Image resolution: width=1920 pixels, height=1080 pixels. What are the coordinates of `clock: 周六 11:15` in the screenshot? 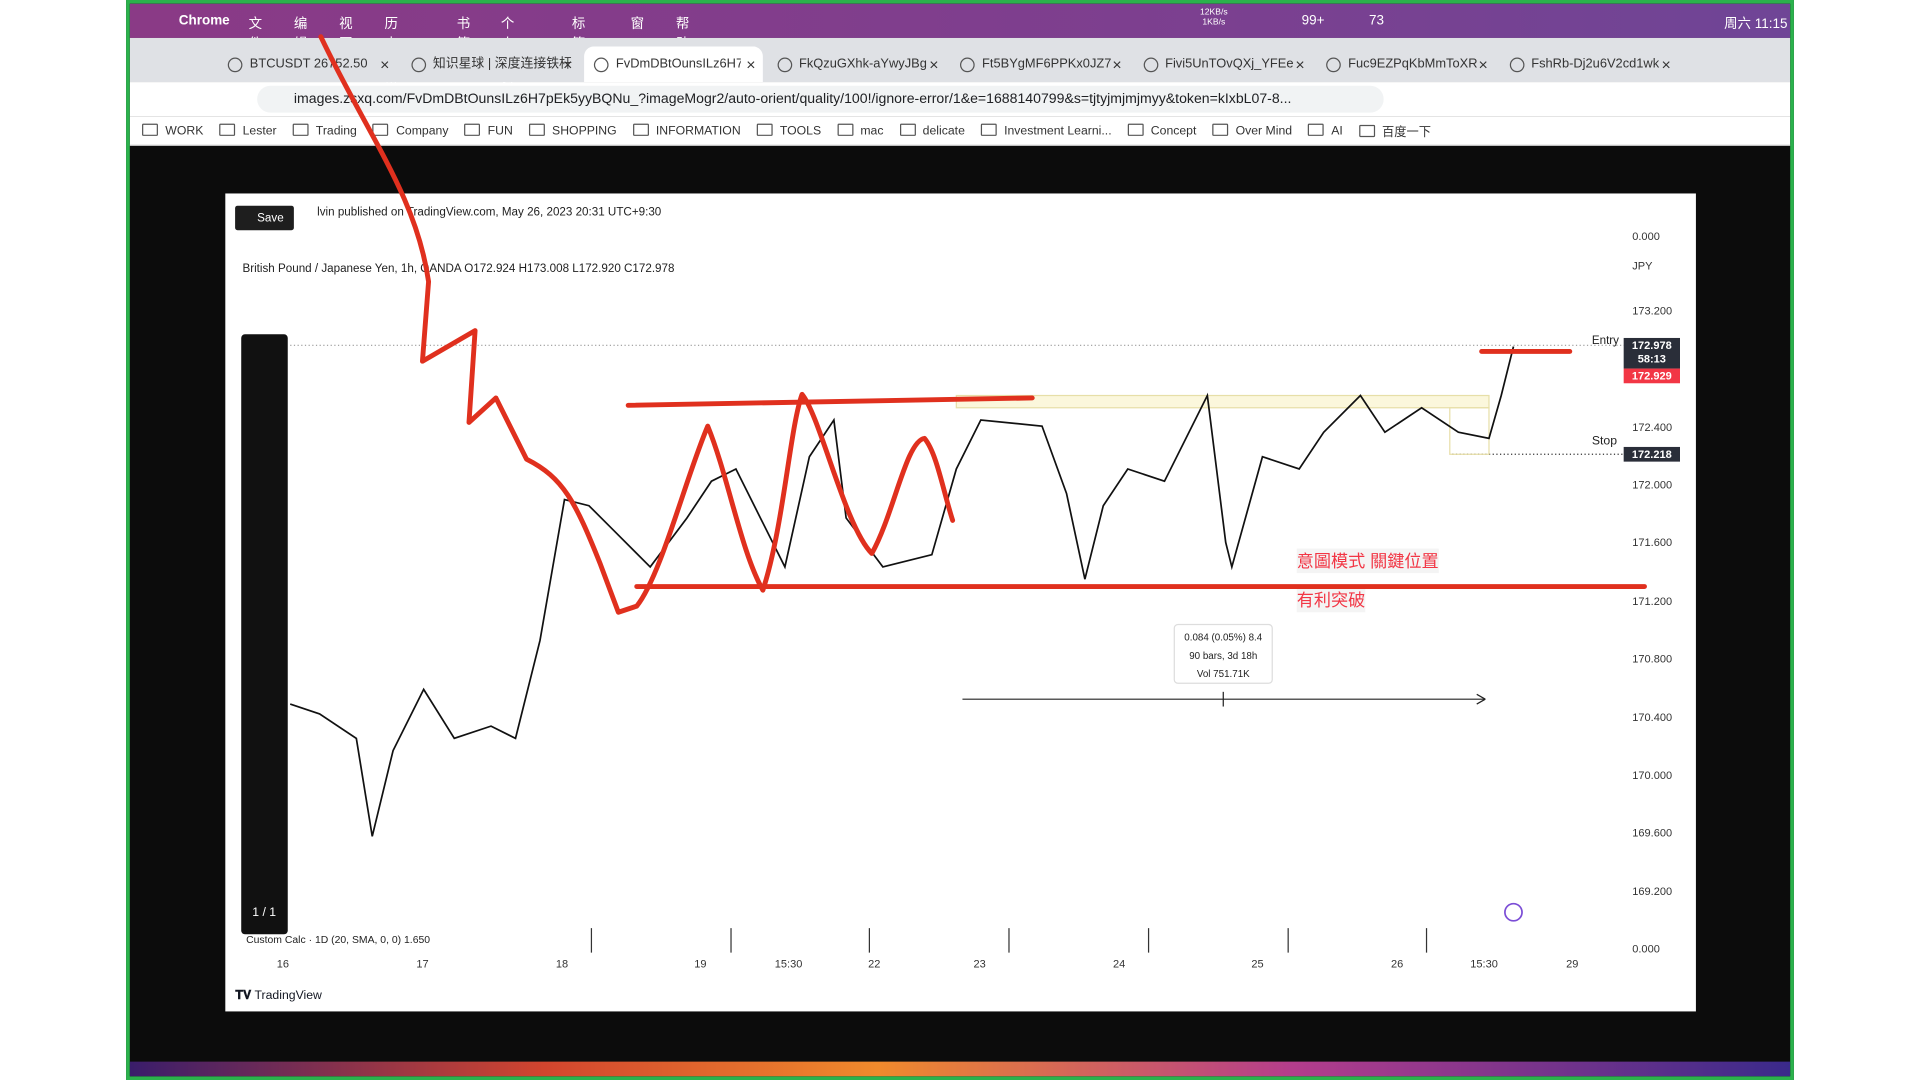 It's located at (1756, 24).